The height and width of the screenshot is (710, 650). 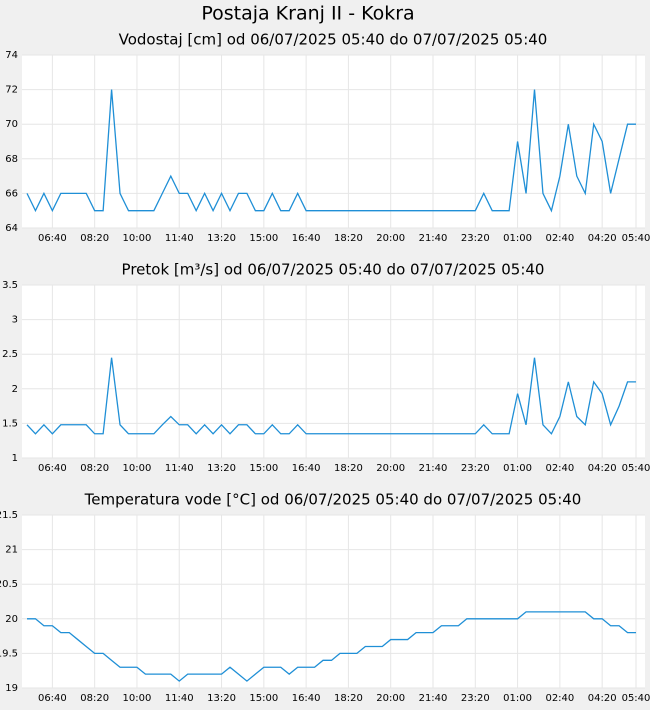 I want to click on y-tick-label: 19, so click(x=11, y=688).